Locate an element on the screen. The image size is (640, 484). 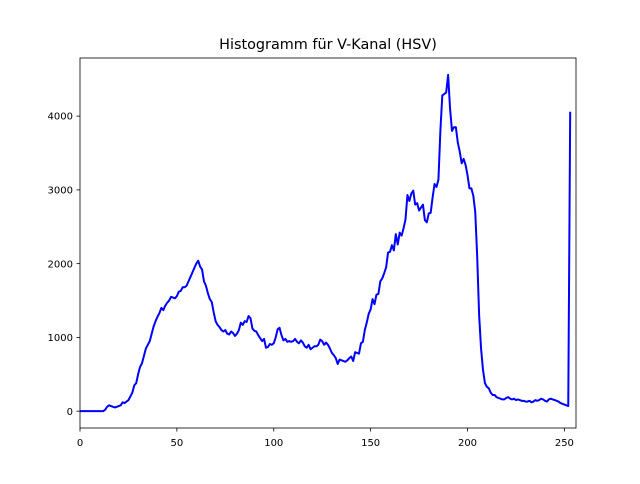
x-tick-label: 0 is located at coordinates (80, 443).